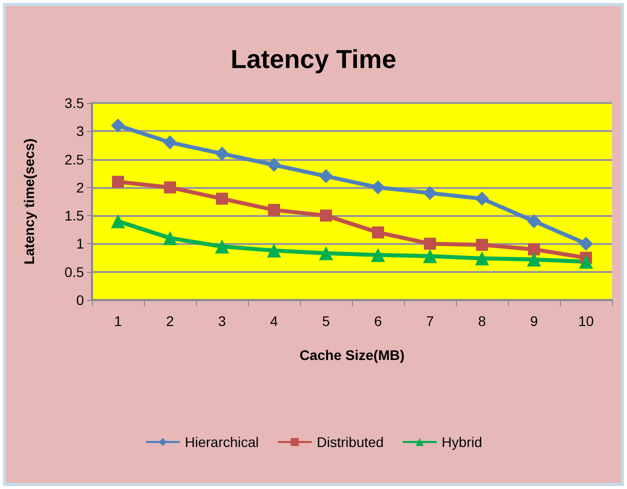 Image resolution: width=627 pixels, height=489 pixels. What do you see at coordinates (352, 355) in the screenshot?
I see `x-axis-title: Cache Size(MB)` at bounding box center [352, 355].